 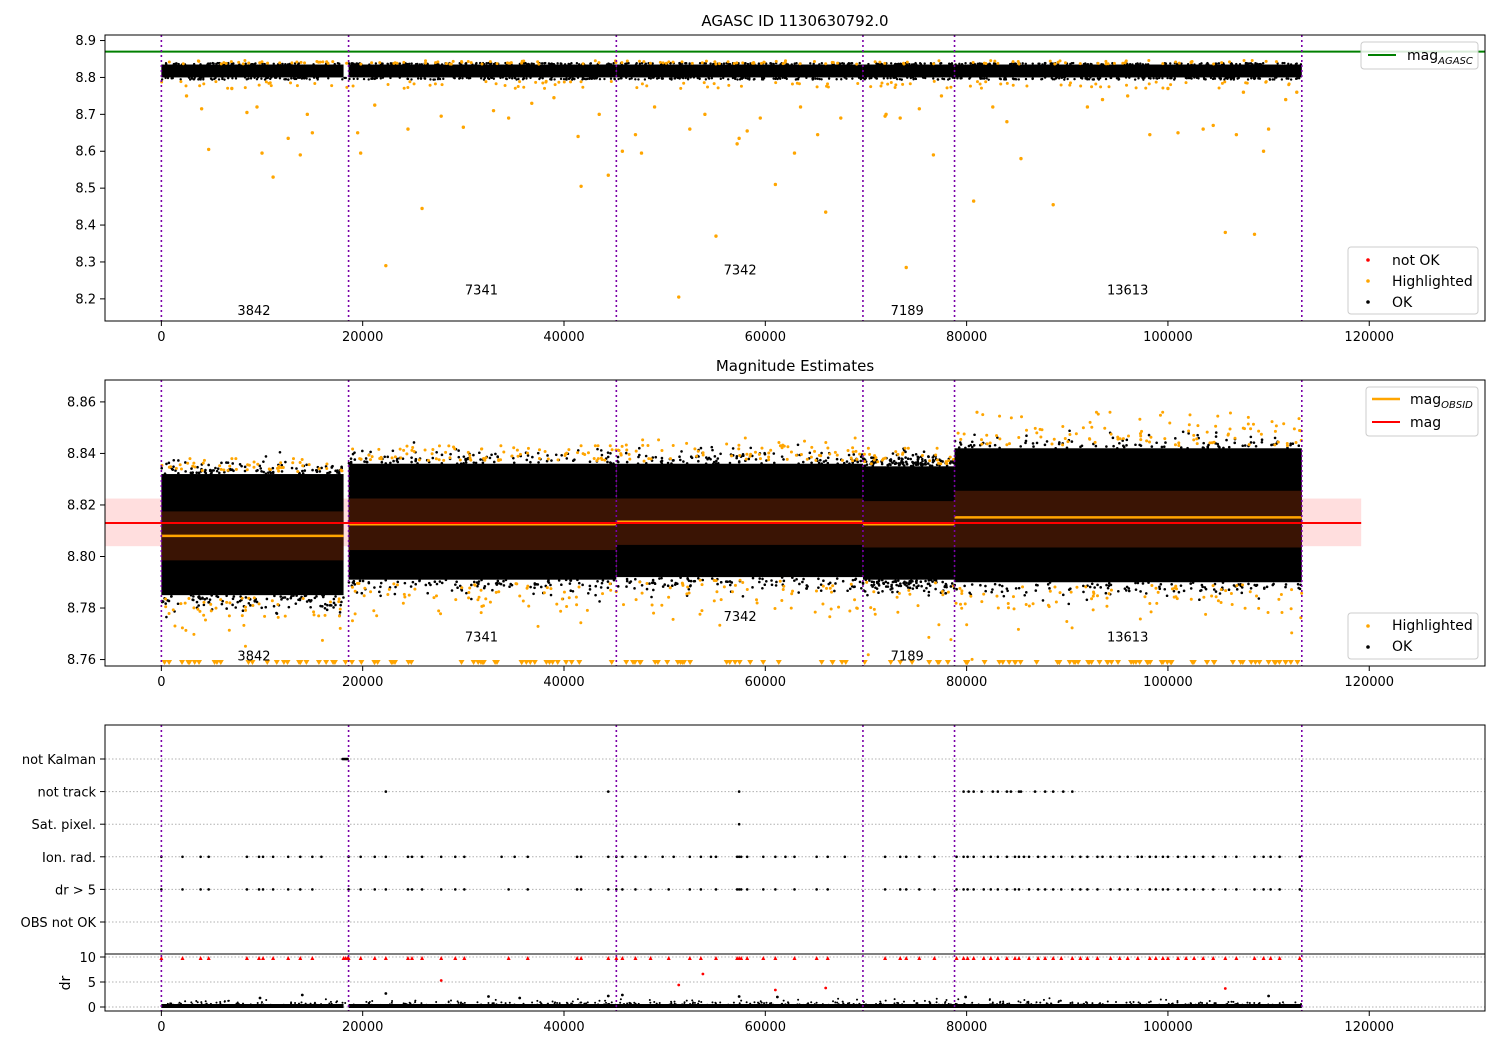 I want to click on ok-points-band, so click(x=739, y=71).